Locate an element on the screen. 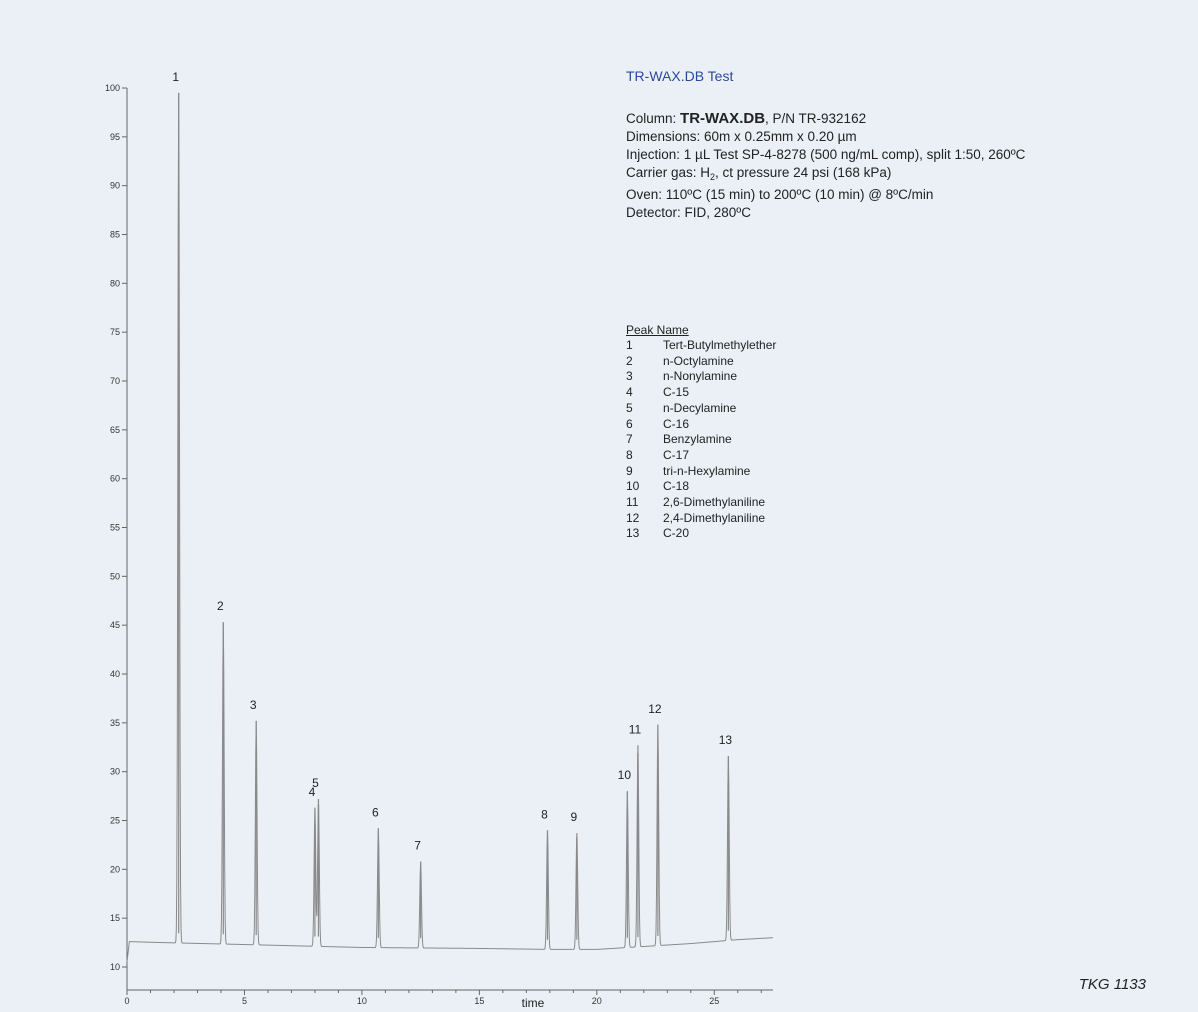  y-tick-label: 30 is located at coordinates (115, 772).